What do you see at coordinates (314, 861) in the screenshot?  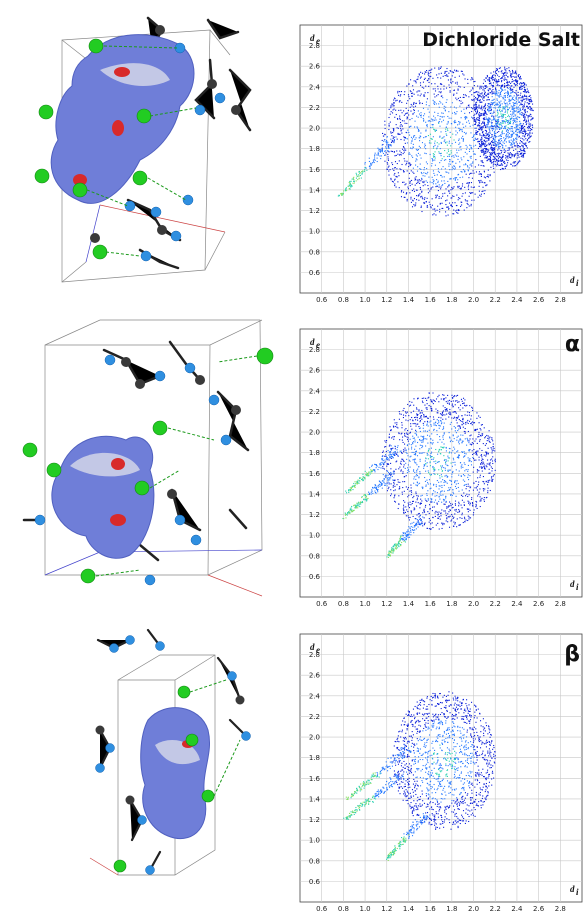 I see `y-tick-label: 0.8` at bounding box center [314, 861].